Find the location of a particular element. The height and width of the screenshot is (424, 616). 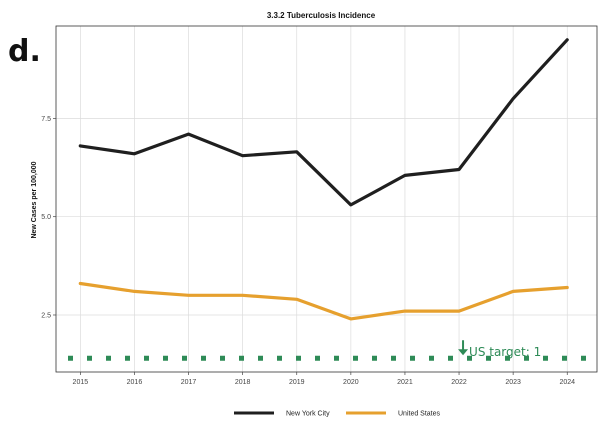

y-tick-label: 2.5 is located at coordinates (46, 315).